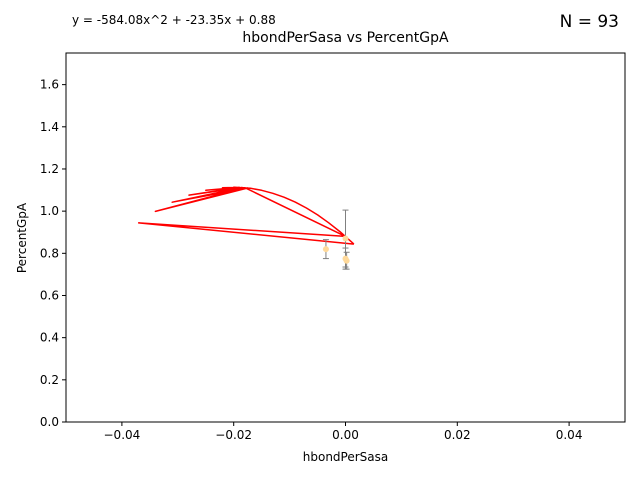 The image size is (640, 480). What do you see at coordinates (49, 169) in the screenshot?
I see `y-tick-label: 1.2` at bounding box center [49, 169].